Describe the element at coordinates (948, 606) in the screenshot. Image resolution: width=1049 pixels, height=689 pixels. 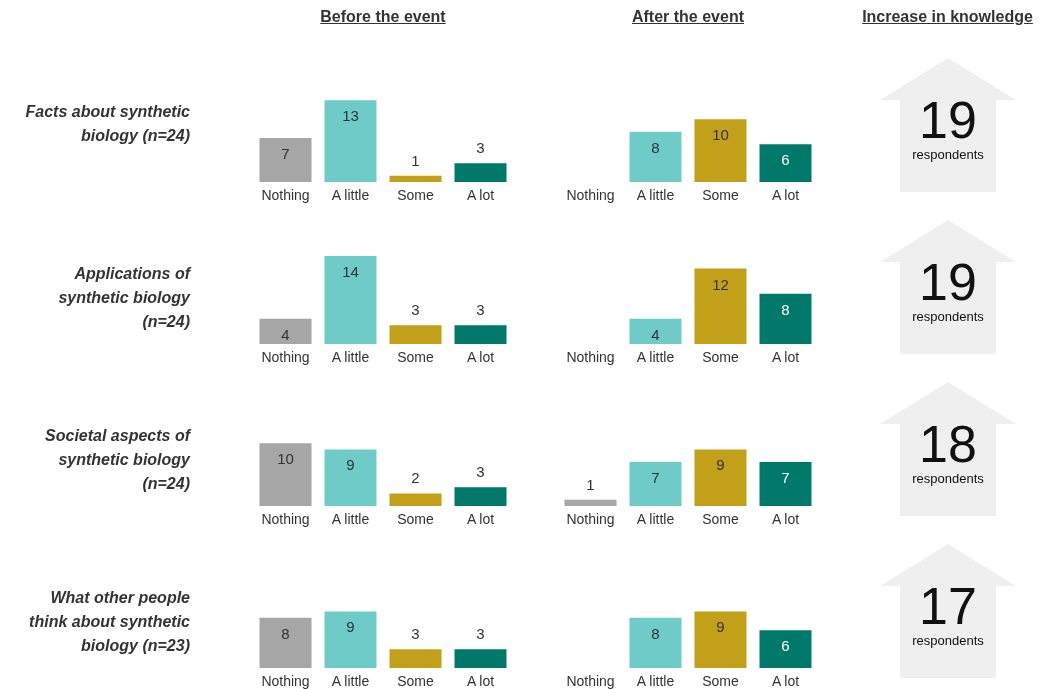
I see `text: 17` at that location.